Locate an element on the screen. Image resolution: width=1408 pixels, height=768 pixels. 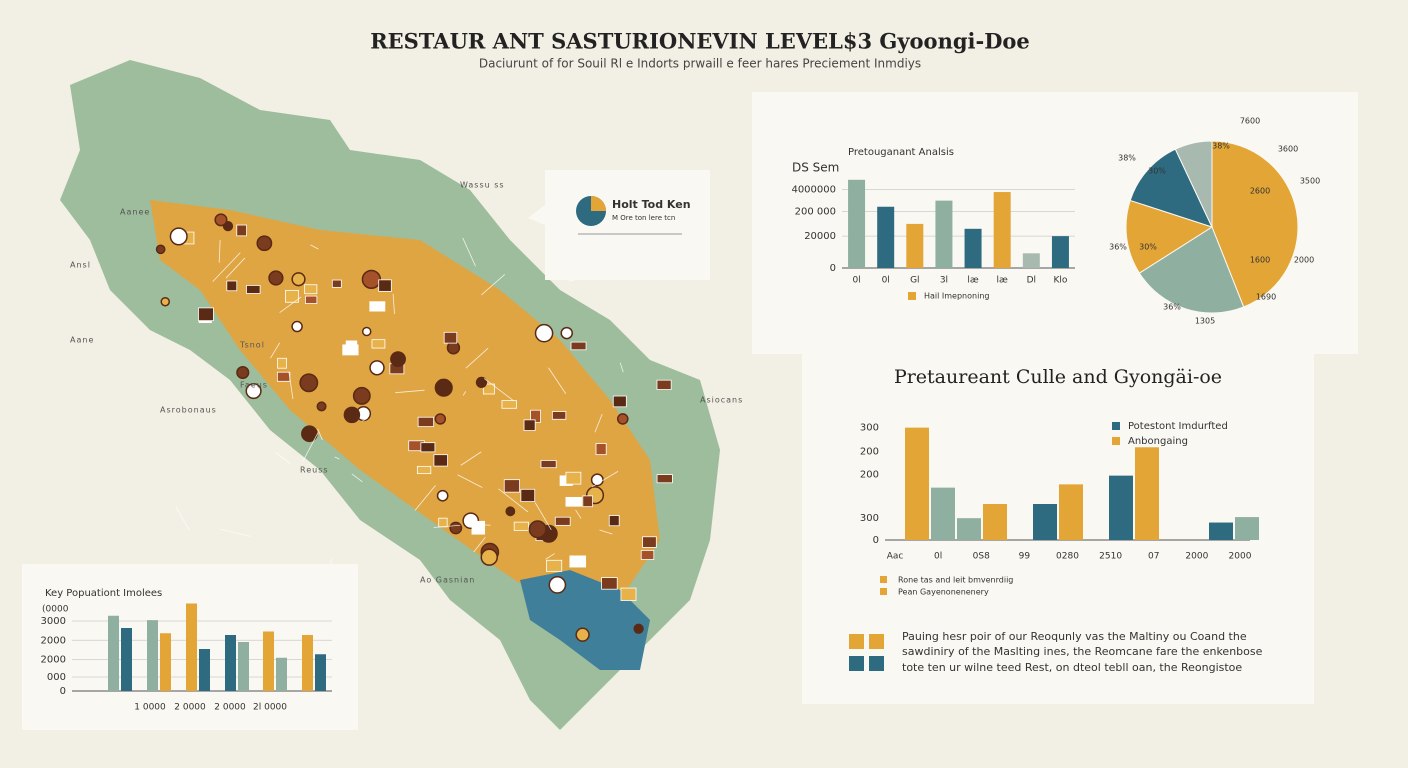
icon-square is located at coordinates (876, 641).